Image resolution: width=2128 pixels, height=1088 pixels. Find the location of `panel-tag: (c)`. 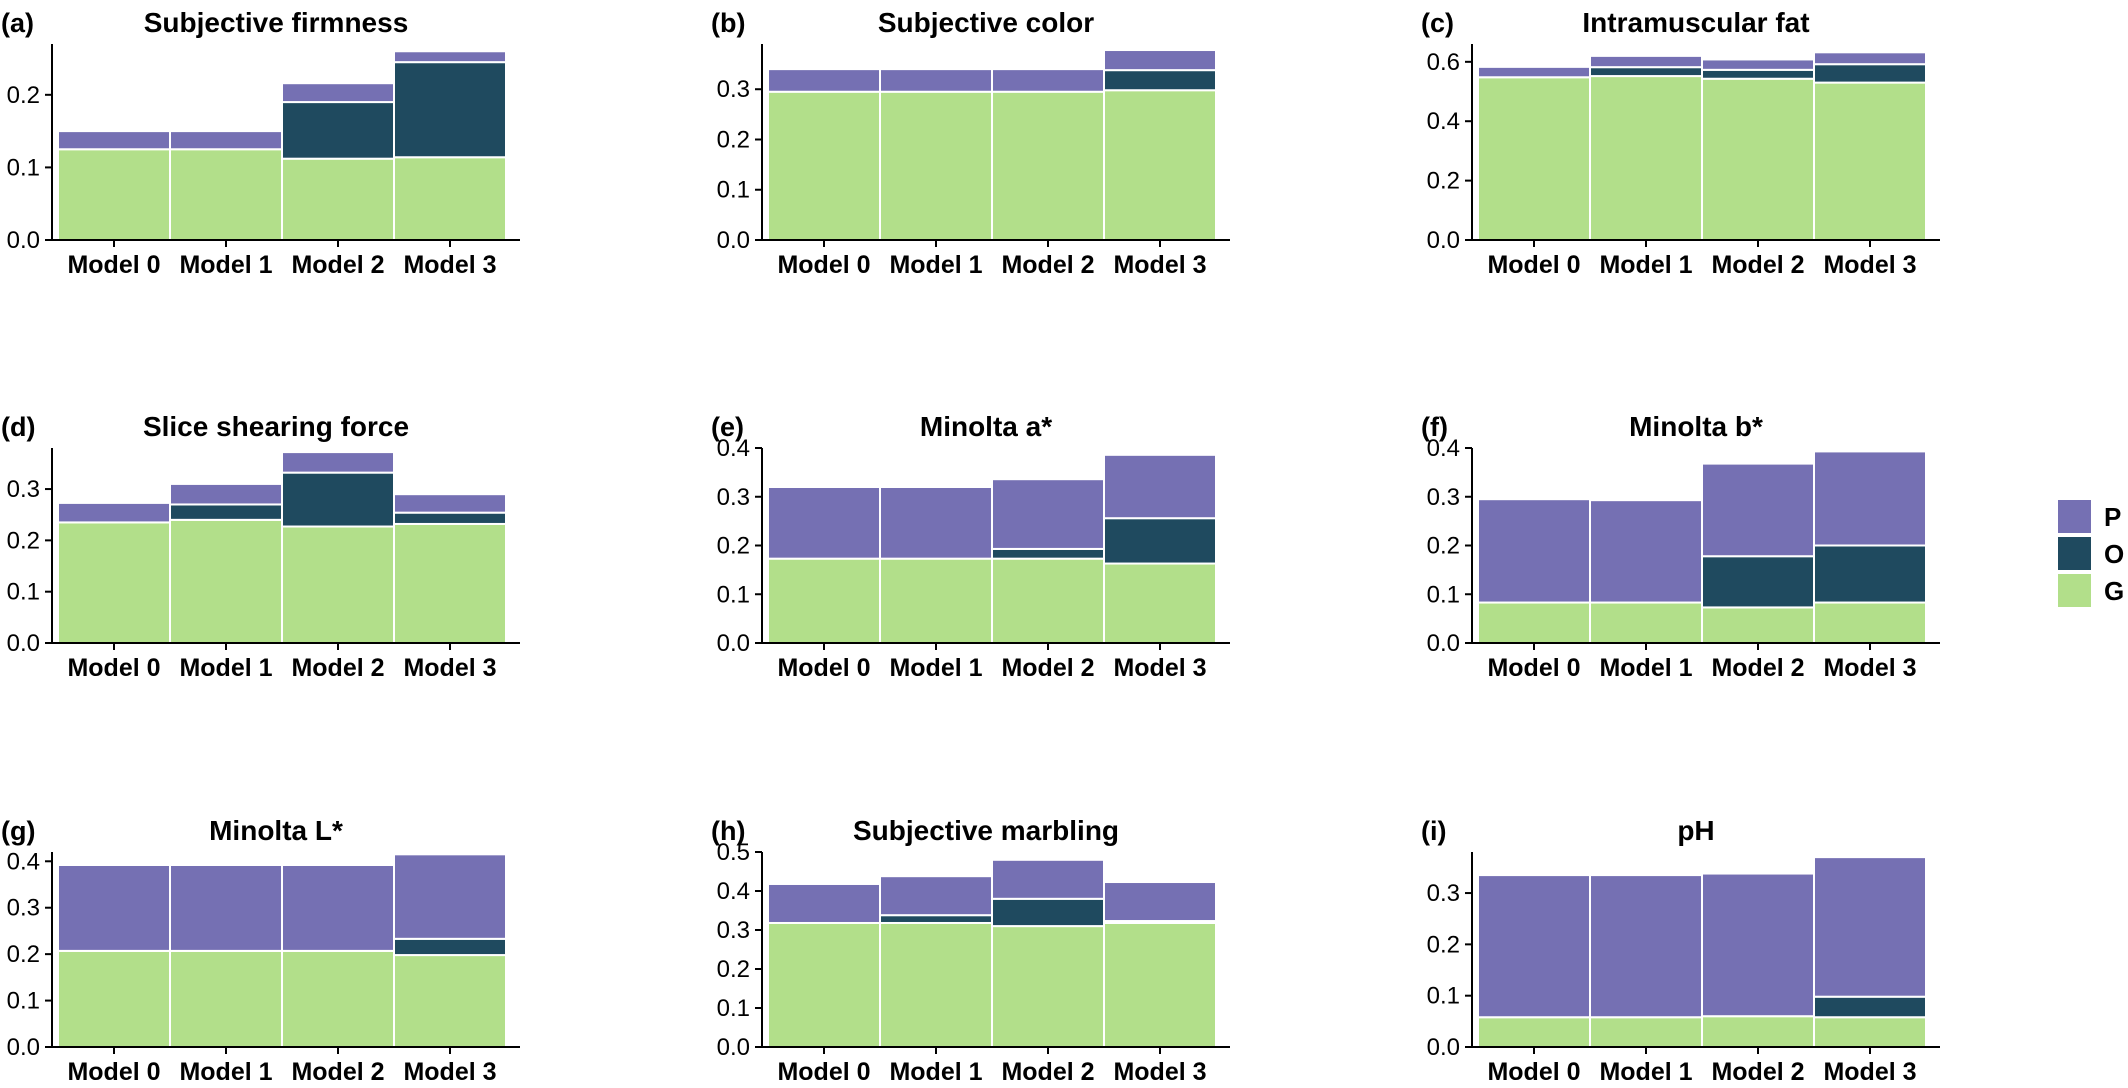

panel-tag: (c) is located at coordinates (1437, 23).